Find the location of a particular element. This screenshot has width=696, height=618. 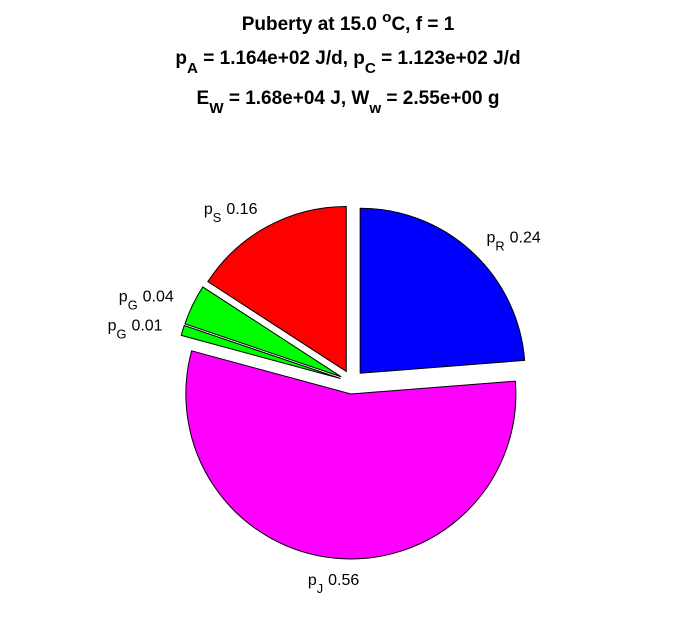

text-run: w is located at coordinates (374, 108).